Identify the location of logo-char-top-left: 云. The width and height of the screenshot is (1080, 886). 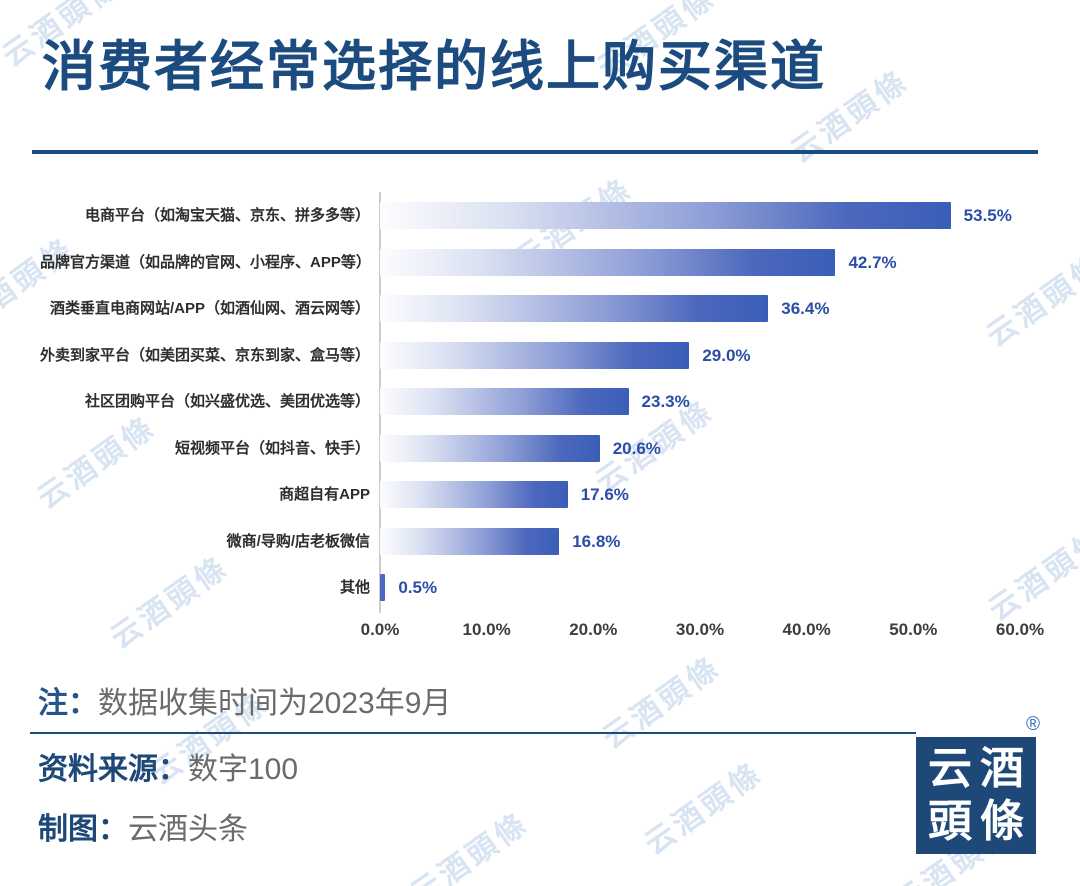
(950, 769).